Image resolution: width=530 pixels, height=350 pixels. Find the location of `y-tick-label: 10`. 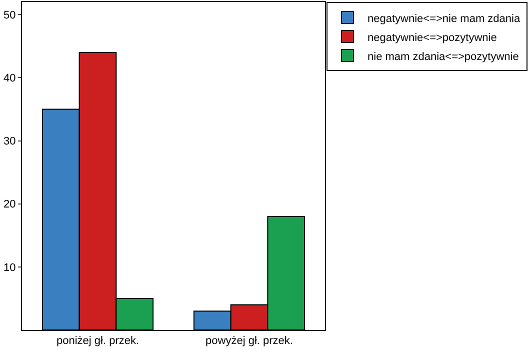

y-tick-label: 10 is located at coordinates (10, 268).